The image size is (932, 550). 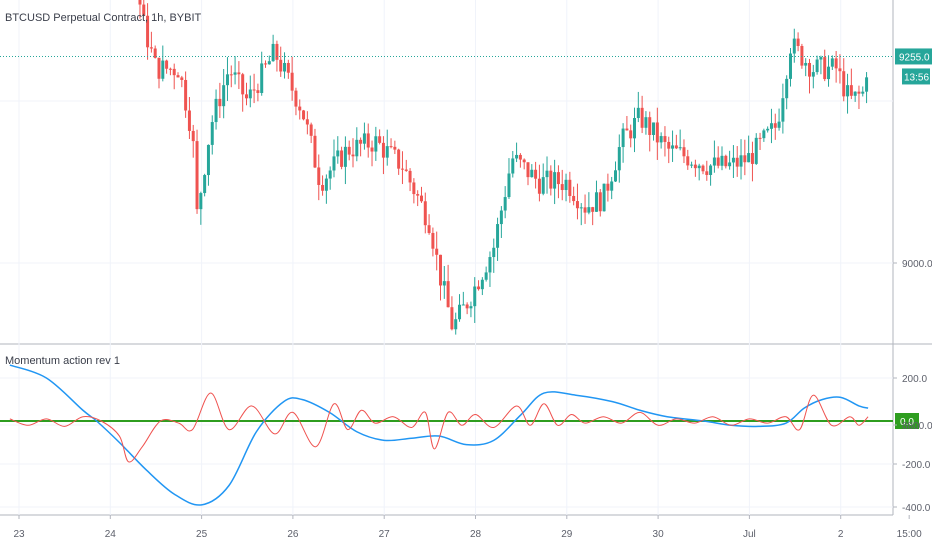 I want to click on zero-tag, so click(x=907, y=421).